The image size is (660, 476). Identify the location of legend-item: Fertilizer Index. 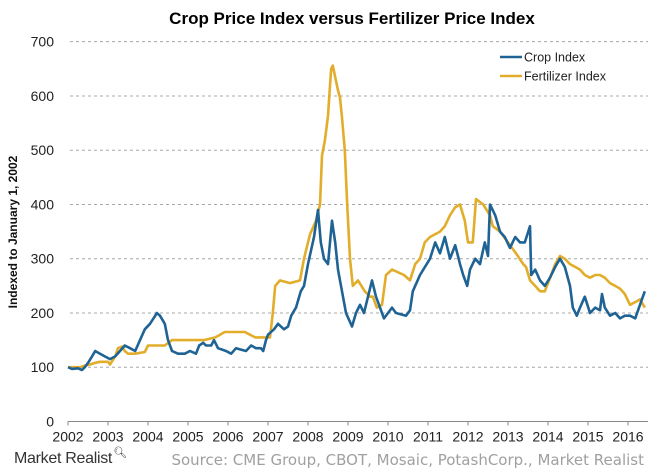
(553, 77).